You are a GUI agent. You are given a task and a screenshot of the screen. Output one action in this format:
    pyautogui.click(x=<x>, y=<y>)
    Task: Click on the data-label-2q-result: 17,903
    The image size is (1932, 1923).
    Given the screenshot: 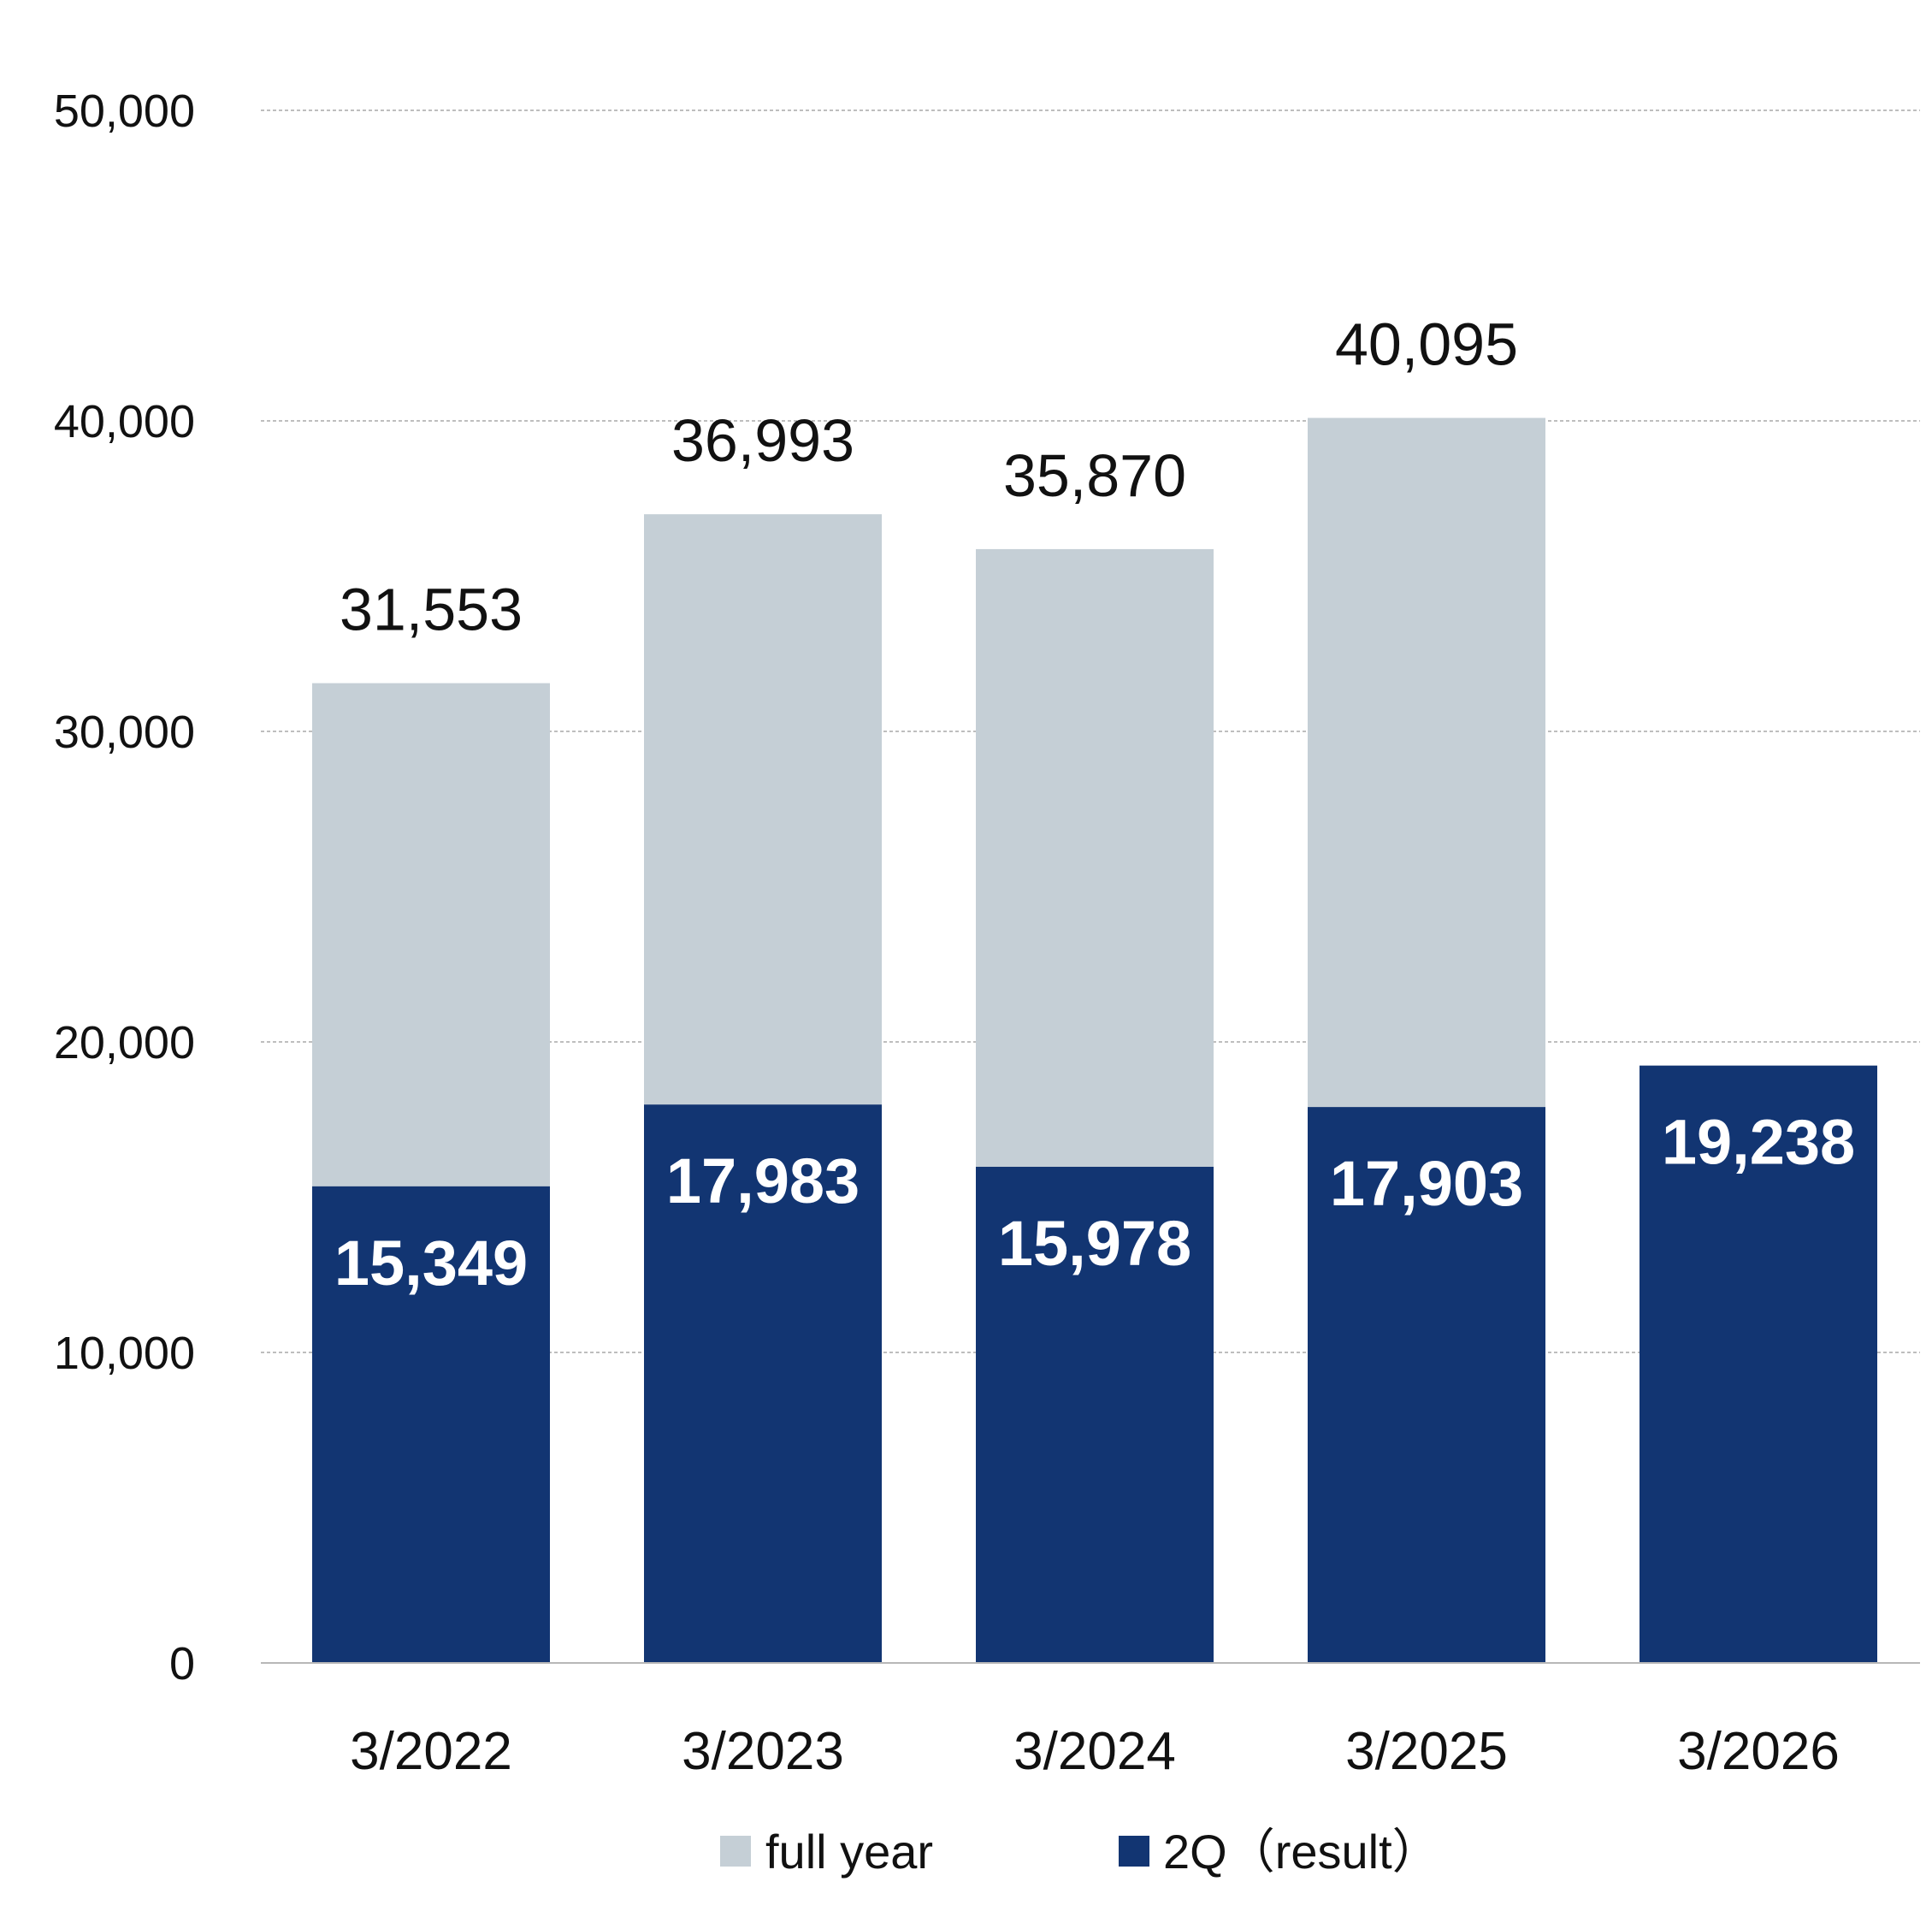 What is the action you would take?
    pyautogui.click(x=1426, y=1183)
    